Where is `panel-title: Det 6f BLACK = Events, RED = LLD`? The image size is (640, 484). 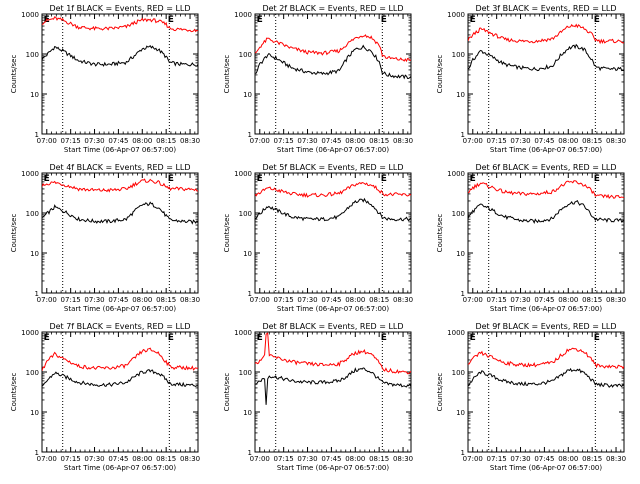
panel-title: Det 6f BLACK = Events, RED = LLD is located at coordinates (545, 167).